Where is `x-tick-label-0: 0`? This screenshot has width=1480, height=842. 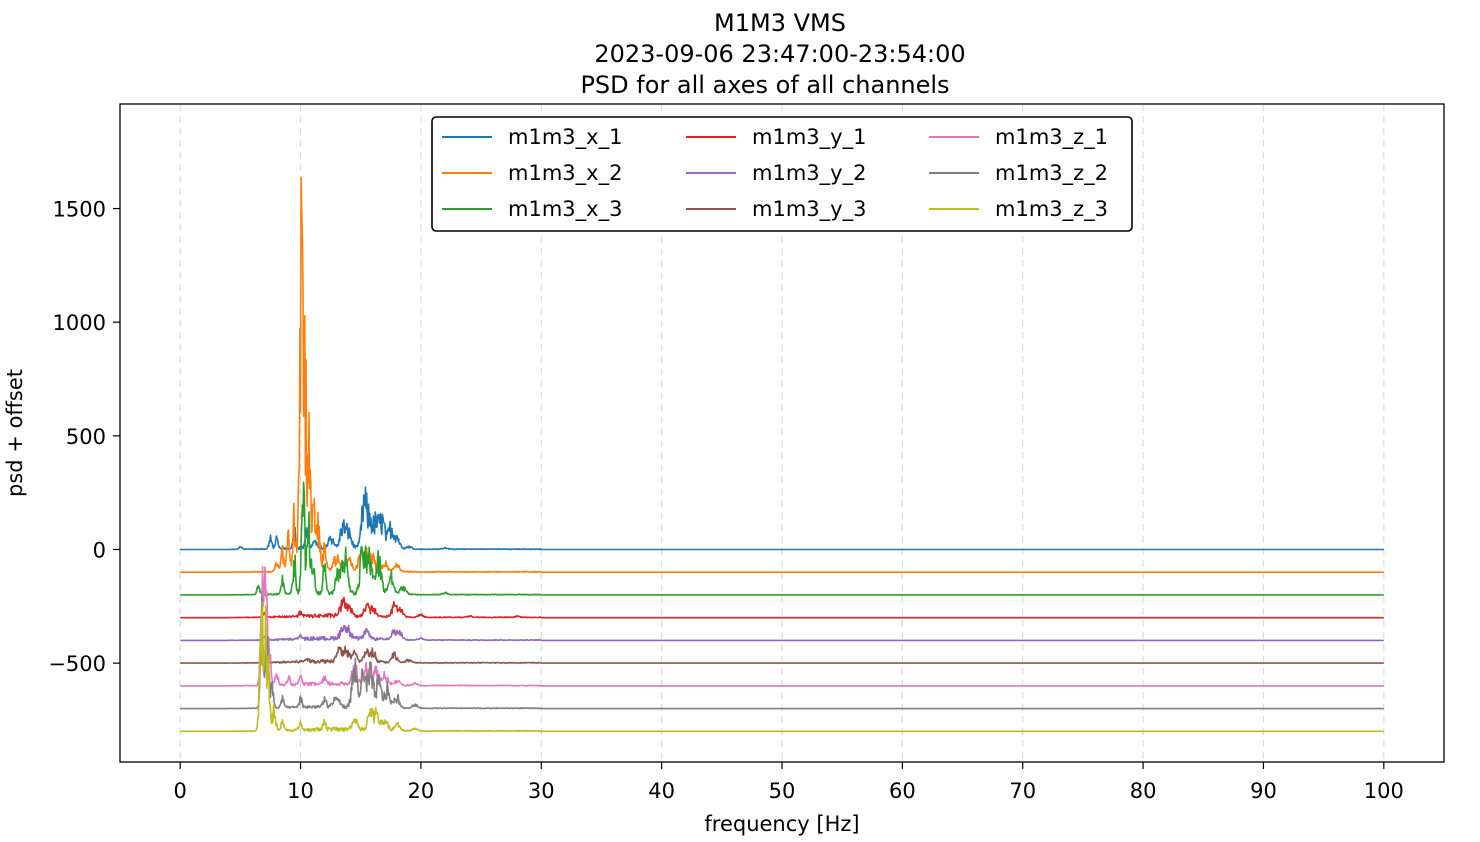 x-tick-label-0: 0 is located at coordinates (179, 791).